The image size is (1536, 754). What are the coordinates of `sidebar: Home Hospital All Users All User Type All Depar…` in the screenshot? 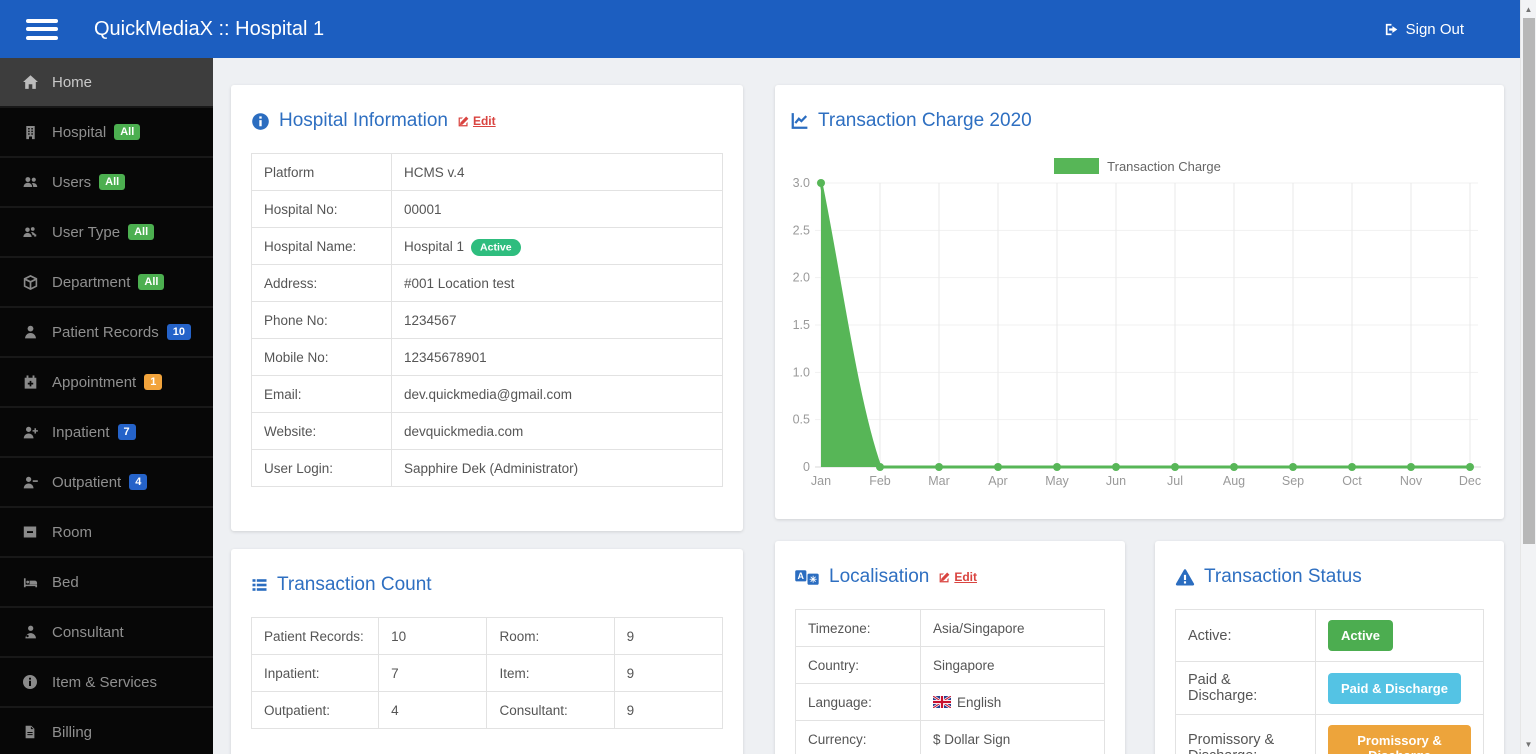 It's located at (106, 406).